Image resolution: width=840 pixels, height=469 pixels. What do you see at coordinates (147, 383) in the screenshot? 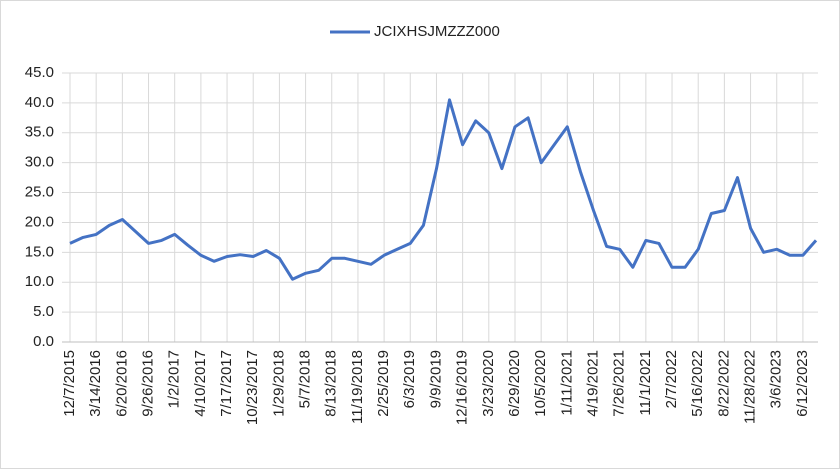
I see `x-tick-label: 9/26/2016` at bounding box center [147, 383].